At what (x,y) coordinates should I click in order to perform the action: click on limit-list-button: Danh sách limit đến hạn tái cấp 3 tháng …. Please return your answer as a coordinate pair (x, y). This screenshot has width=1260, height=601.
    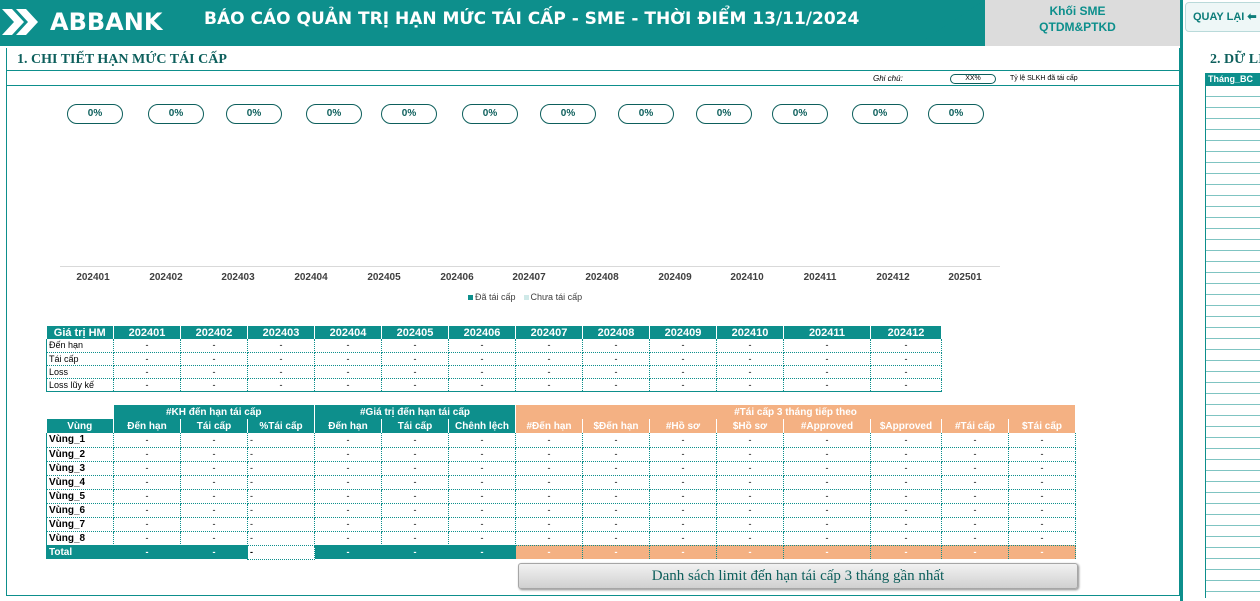
    Looking at the image, I should click on (798, 576).